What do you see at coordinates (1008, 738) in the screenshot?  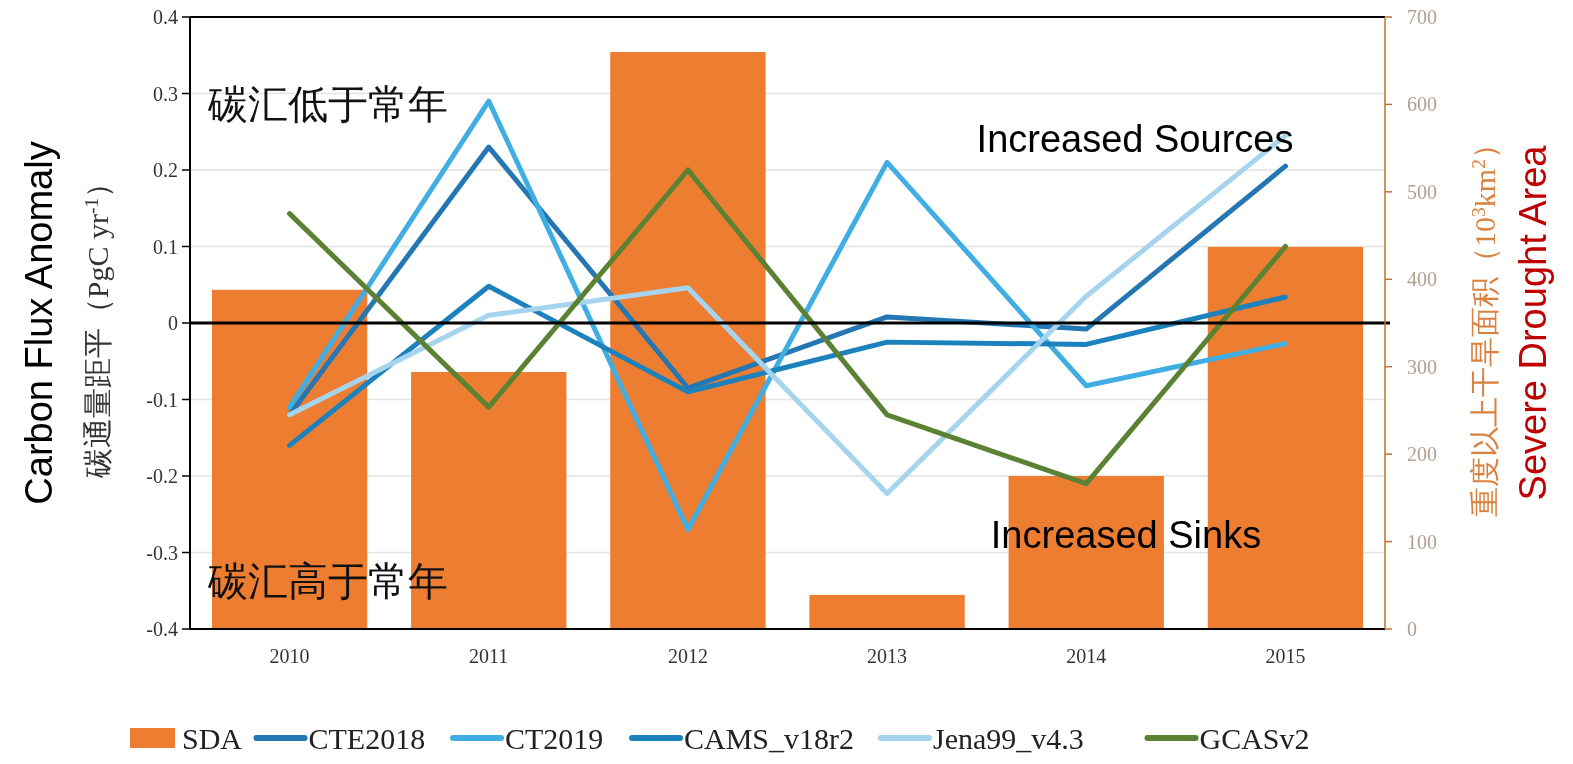 I see `legend-label: Jena99_v4.3` at bounding box center [1008, 738].